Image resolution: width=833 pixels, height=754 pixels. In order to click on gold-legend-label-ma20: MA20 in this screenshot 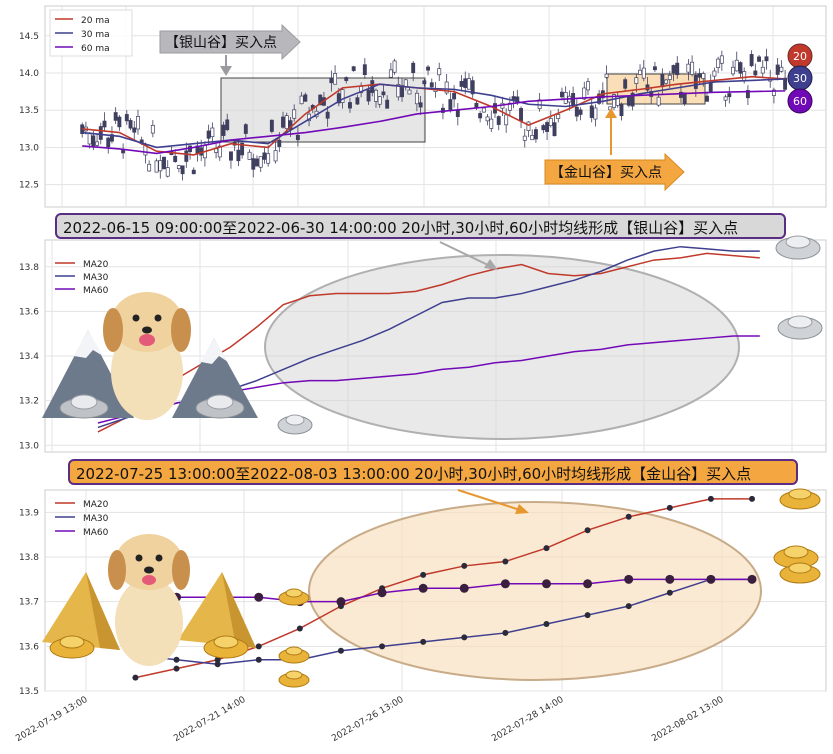, I will do `click(96, 505)`.